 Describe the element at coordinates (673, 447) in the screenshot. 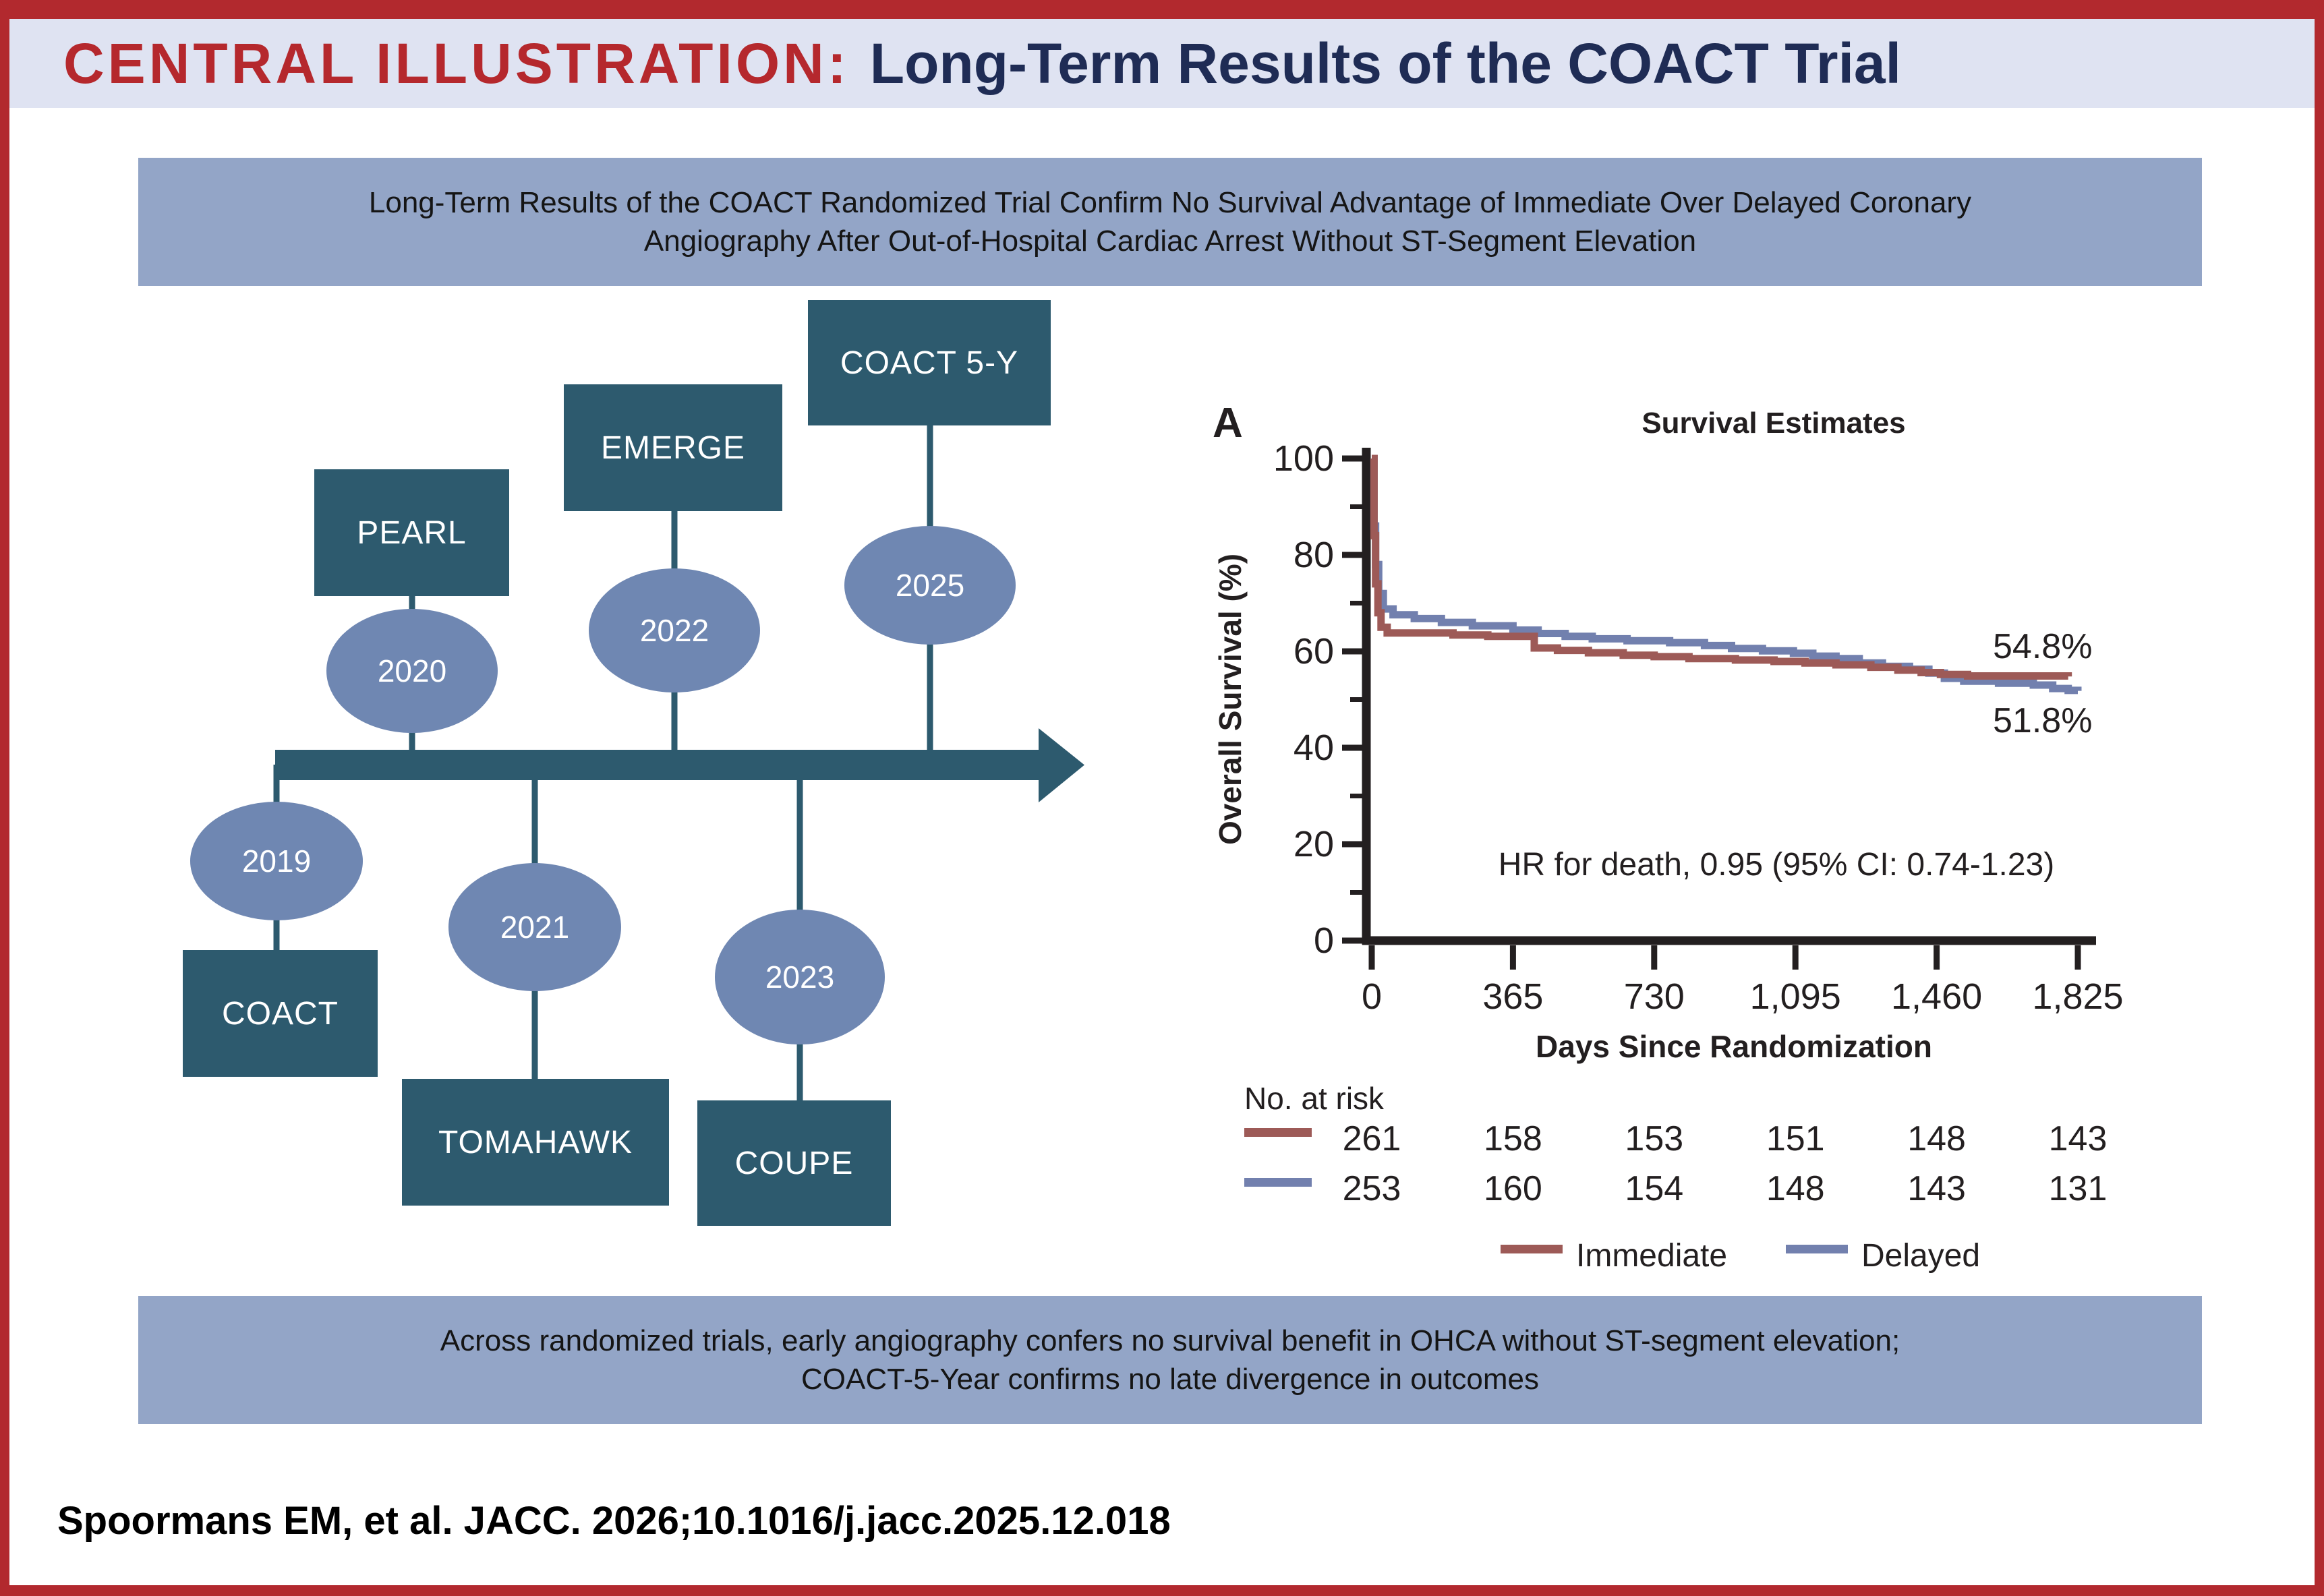

I see `timeline-box-emerge: EMERGE` at that location.